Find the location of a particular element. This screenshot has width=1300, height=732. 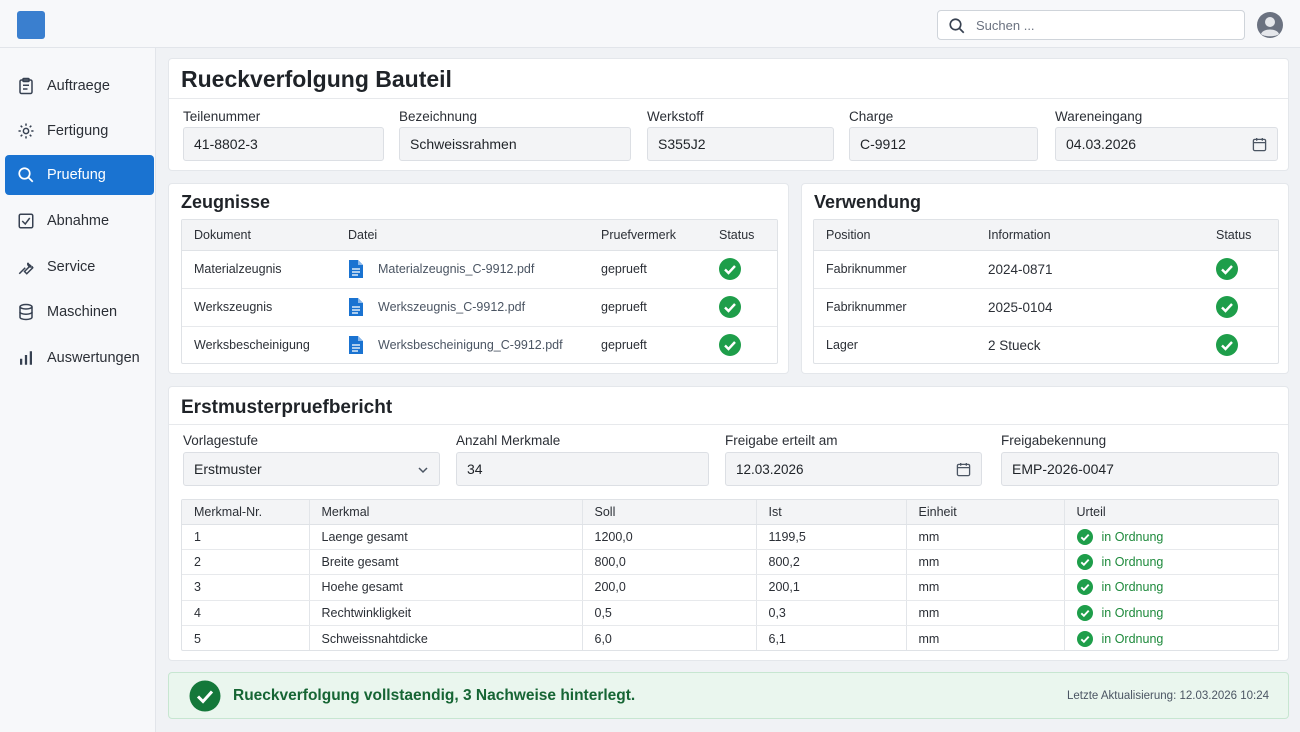

table-row: 4 Rechtwinkligkeit 0,5 0,3 mm in Ordnung is located at coordinates (730, 613).